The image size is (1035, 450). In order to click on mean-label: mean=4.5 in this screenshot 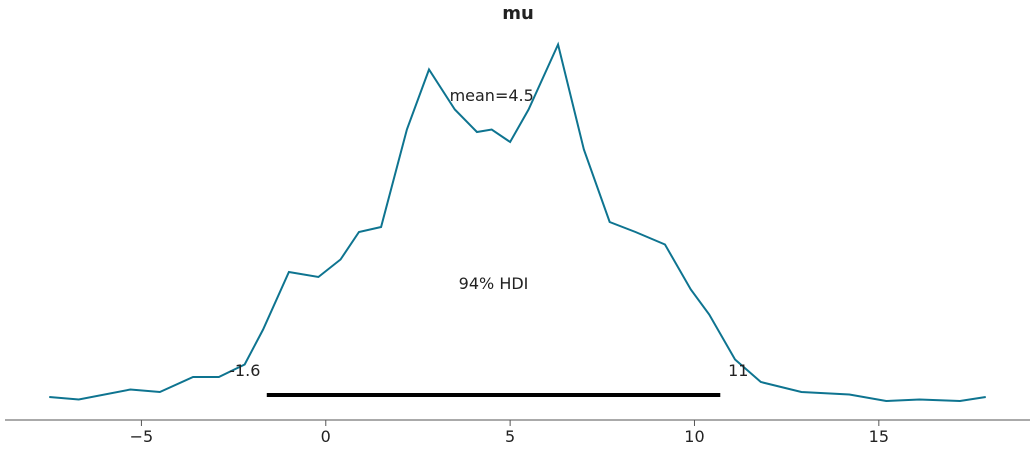, I will do `click(492, 95)`.